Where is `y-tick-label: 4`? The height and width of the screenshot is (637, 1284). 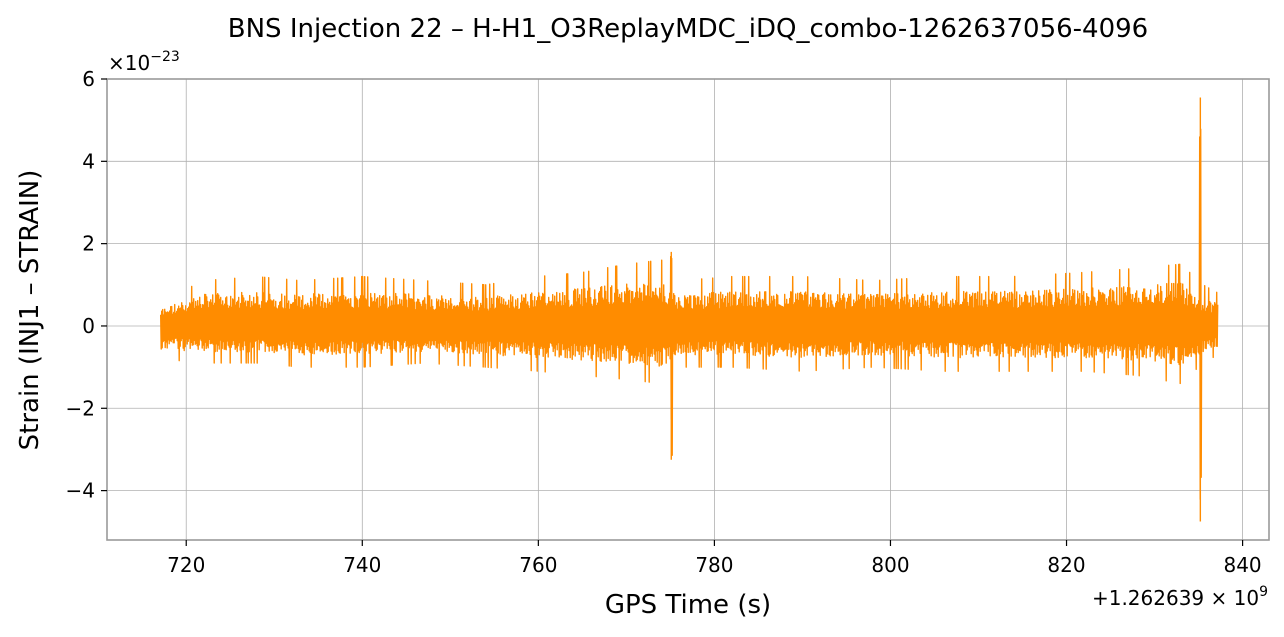
y-tick-label: 4 is located at coordinates (88, 161).